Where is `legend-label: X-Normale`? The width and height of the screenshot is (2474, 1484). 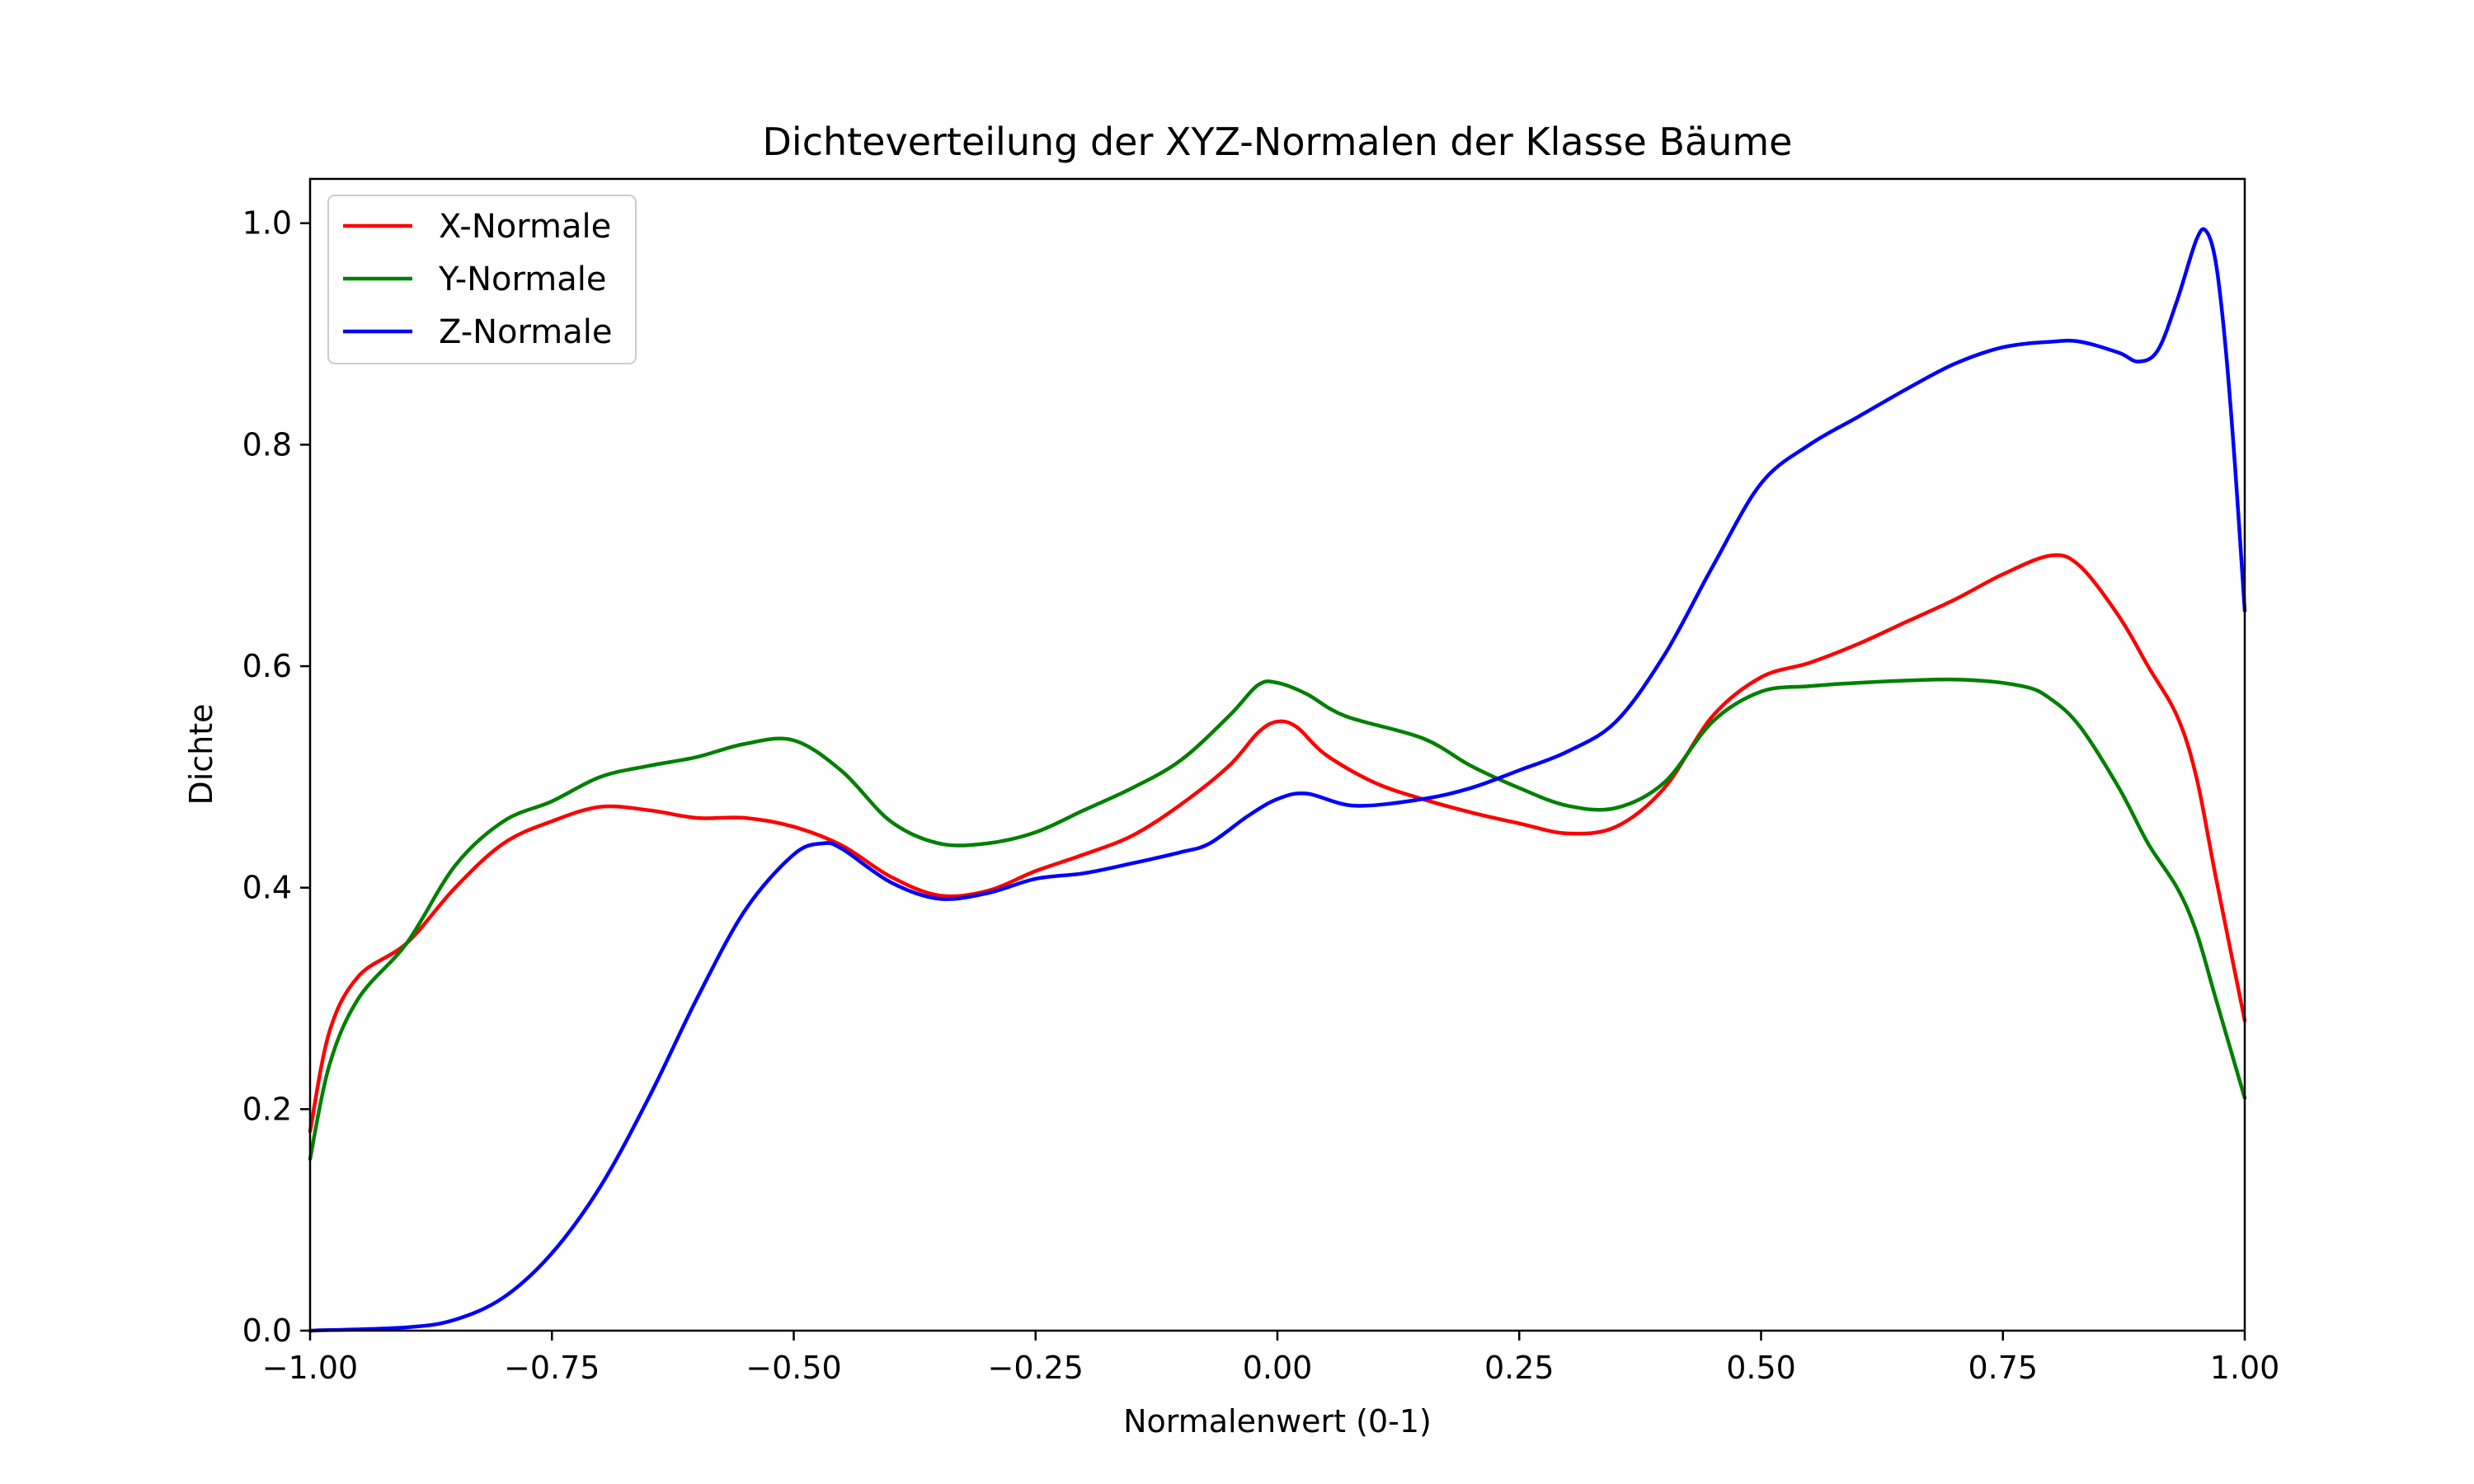 legend-label: X-Normale is located at coordinates (525, 227).